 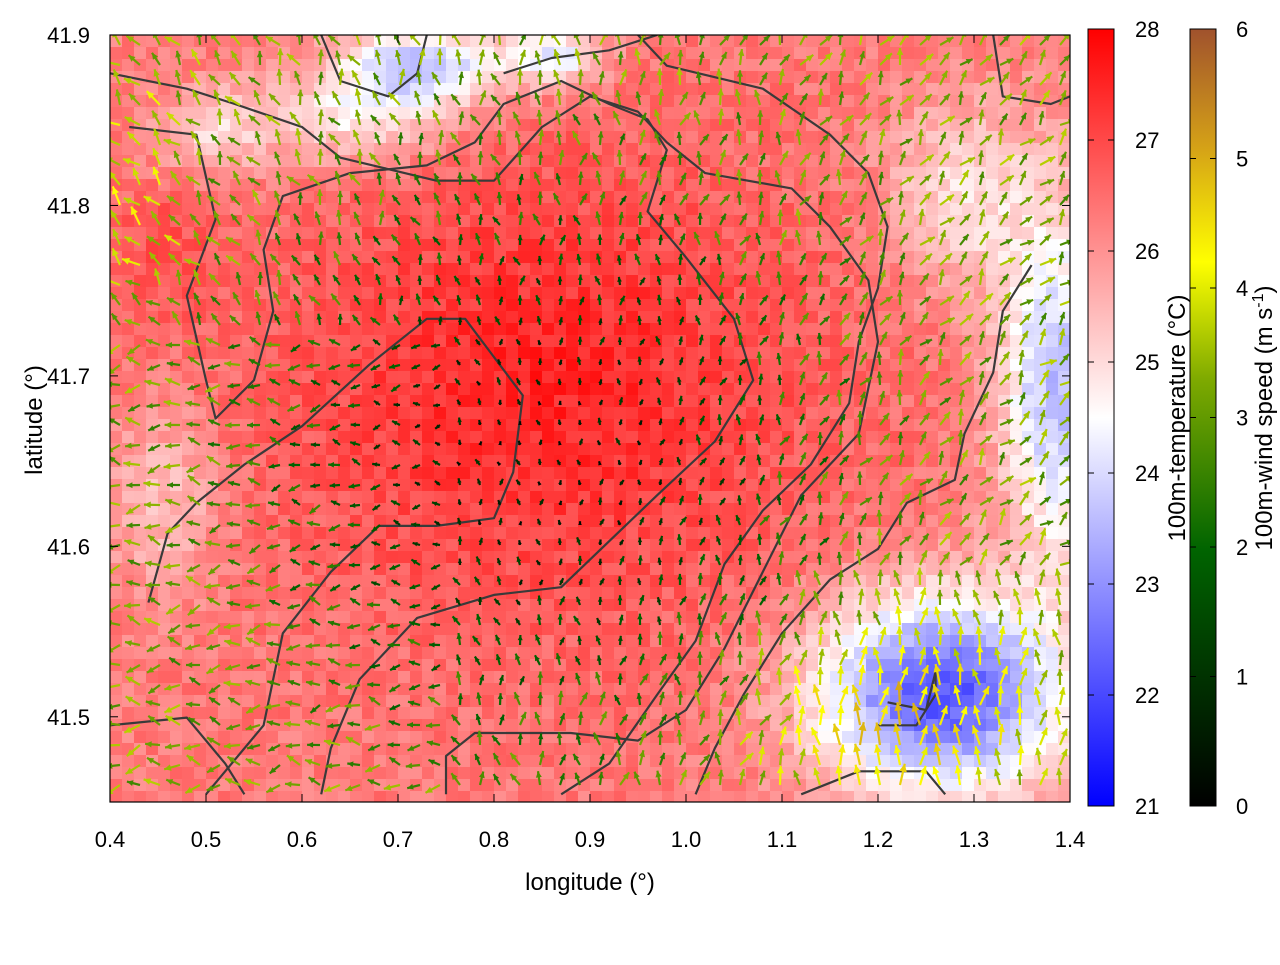 What do you see at coordinates (878, 839) in the screenshot?
I see `x-tick-label: 1.2` at bounding box center [878, 839].